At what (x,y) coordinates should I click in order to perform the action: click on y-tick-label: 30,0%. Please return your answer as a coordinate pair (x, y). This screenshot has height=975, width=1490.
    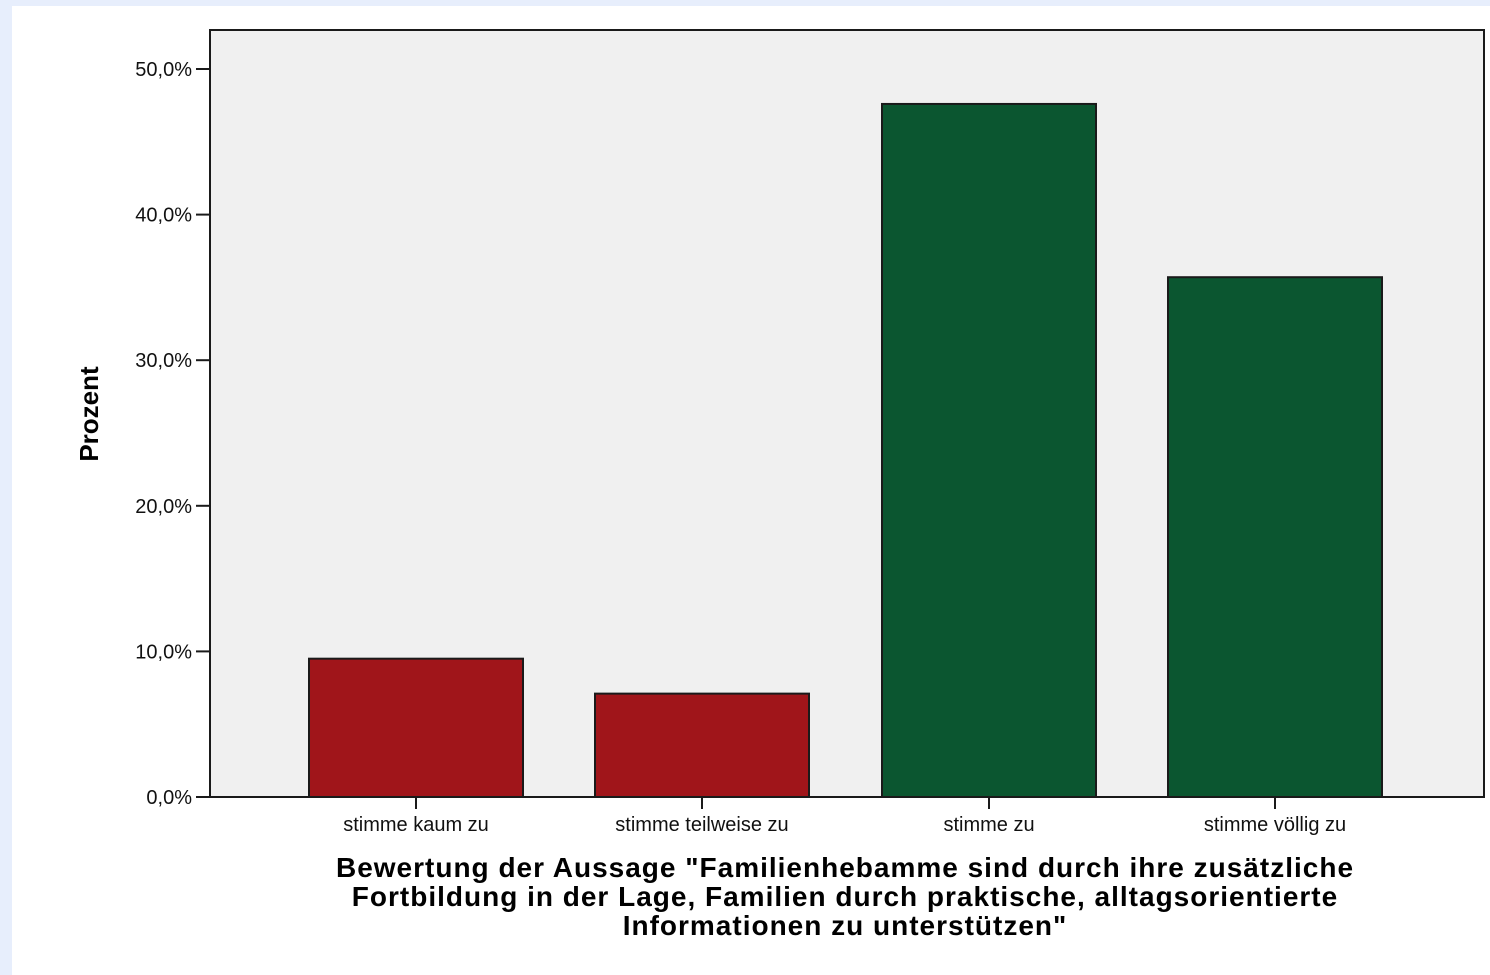
    Looking at the image, I should click on (163, 361).